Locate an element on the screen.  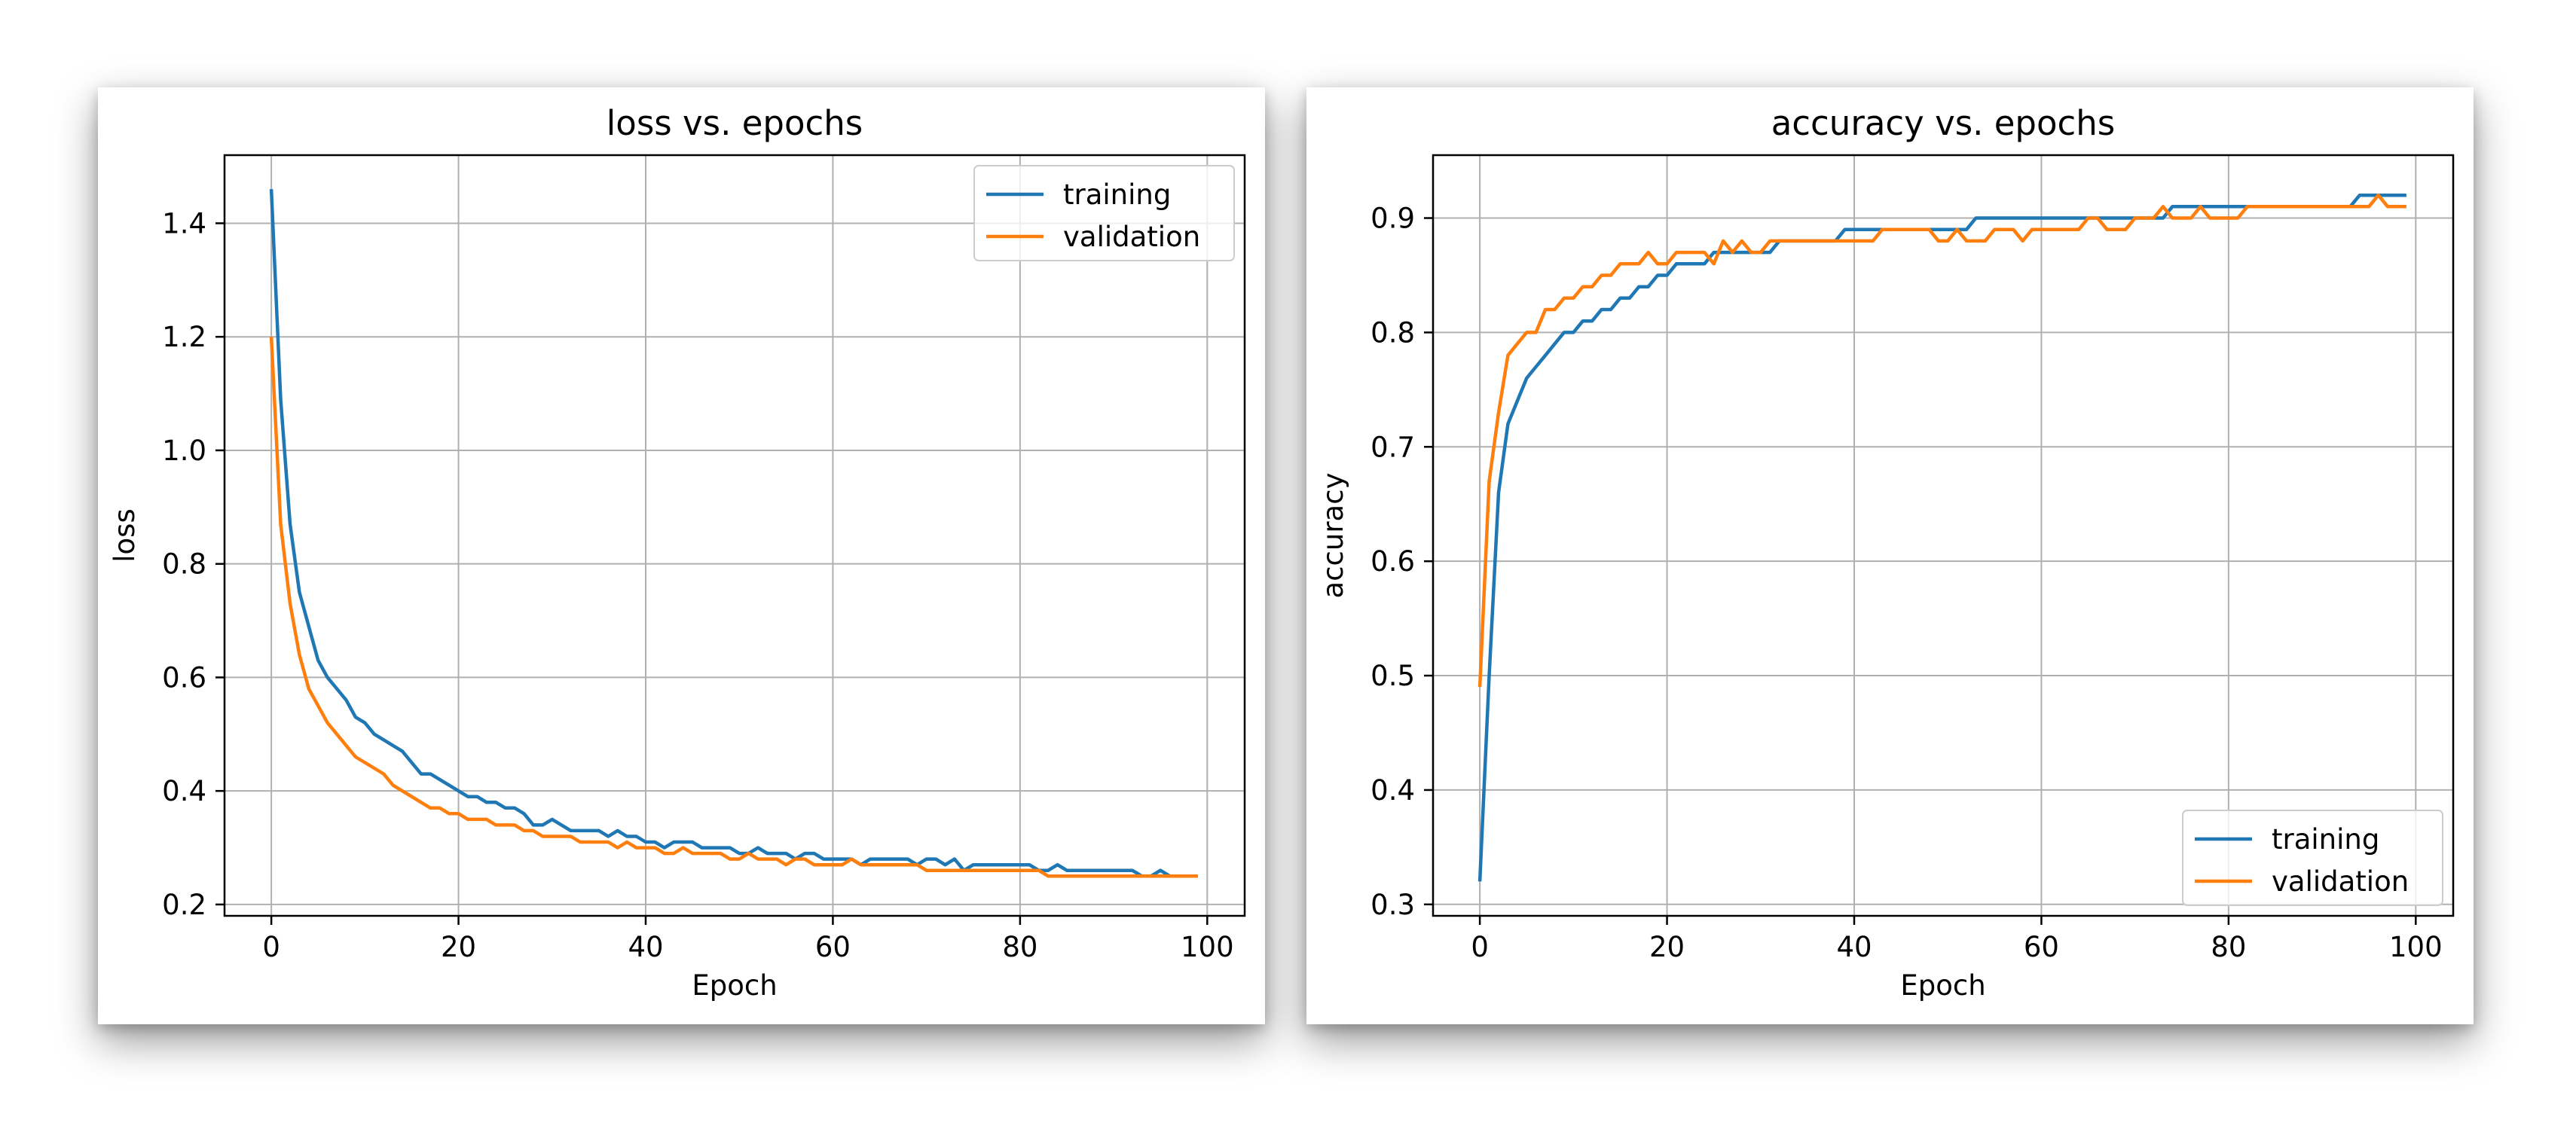
y-axis-label: loss is located at coordinates (125, 535).